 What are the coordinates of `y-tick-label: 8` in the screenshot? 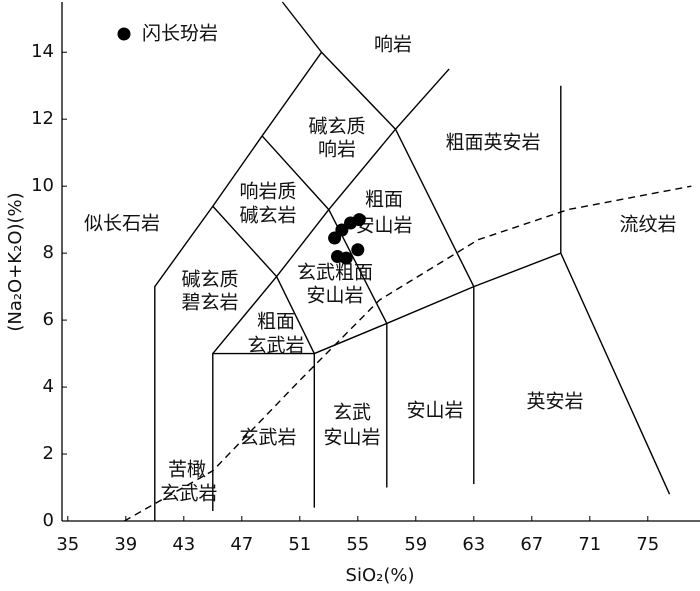 It's located at (48, 252).